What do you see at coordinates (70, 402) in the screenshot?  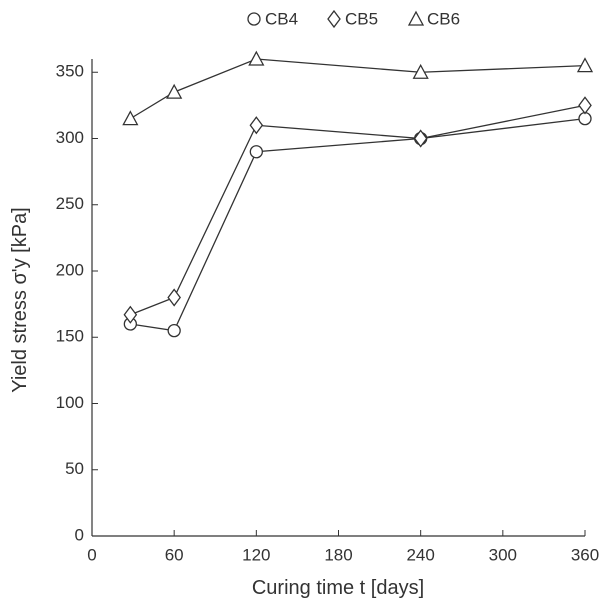 I see `y-tick-label: 100` at bounding box center [70, 402].